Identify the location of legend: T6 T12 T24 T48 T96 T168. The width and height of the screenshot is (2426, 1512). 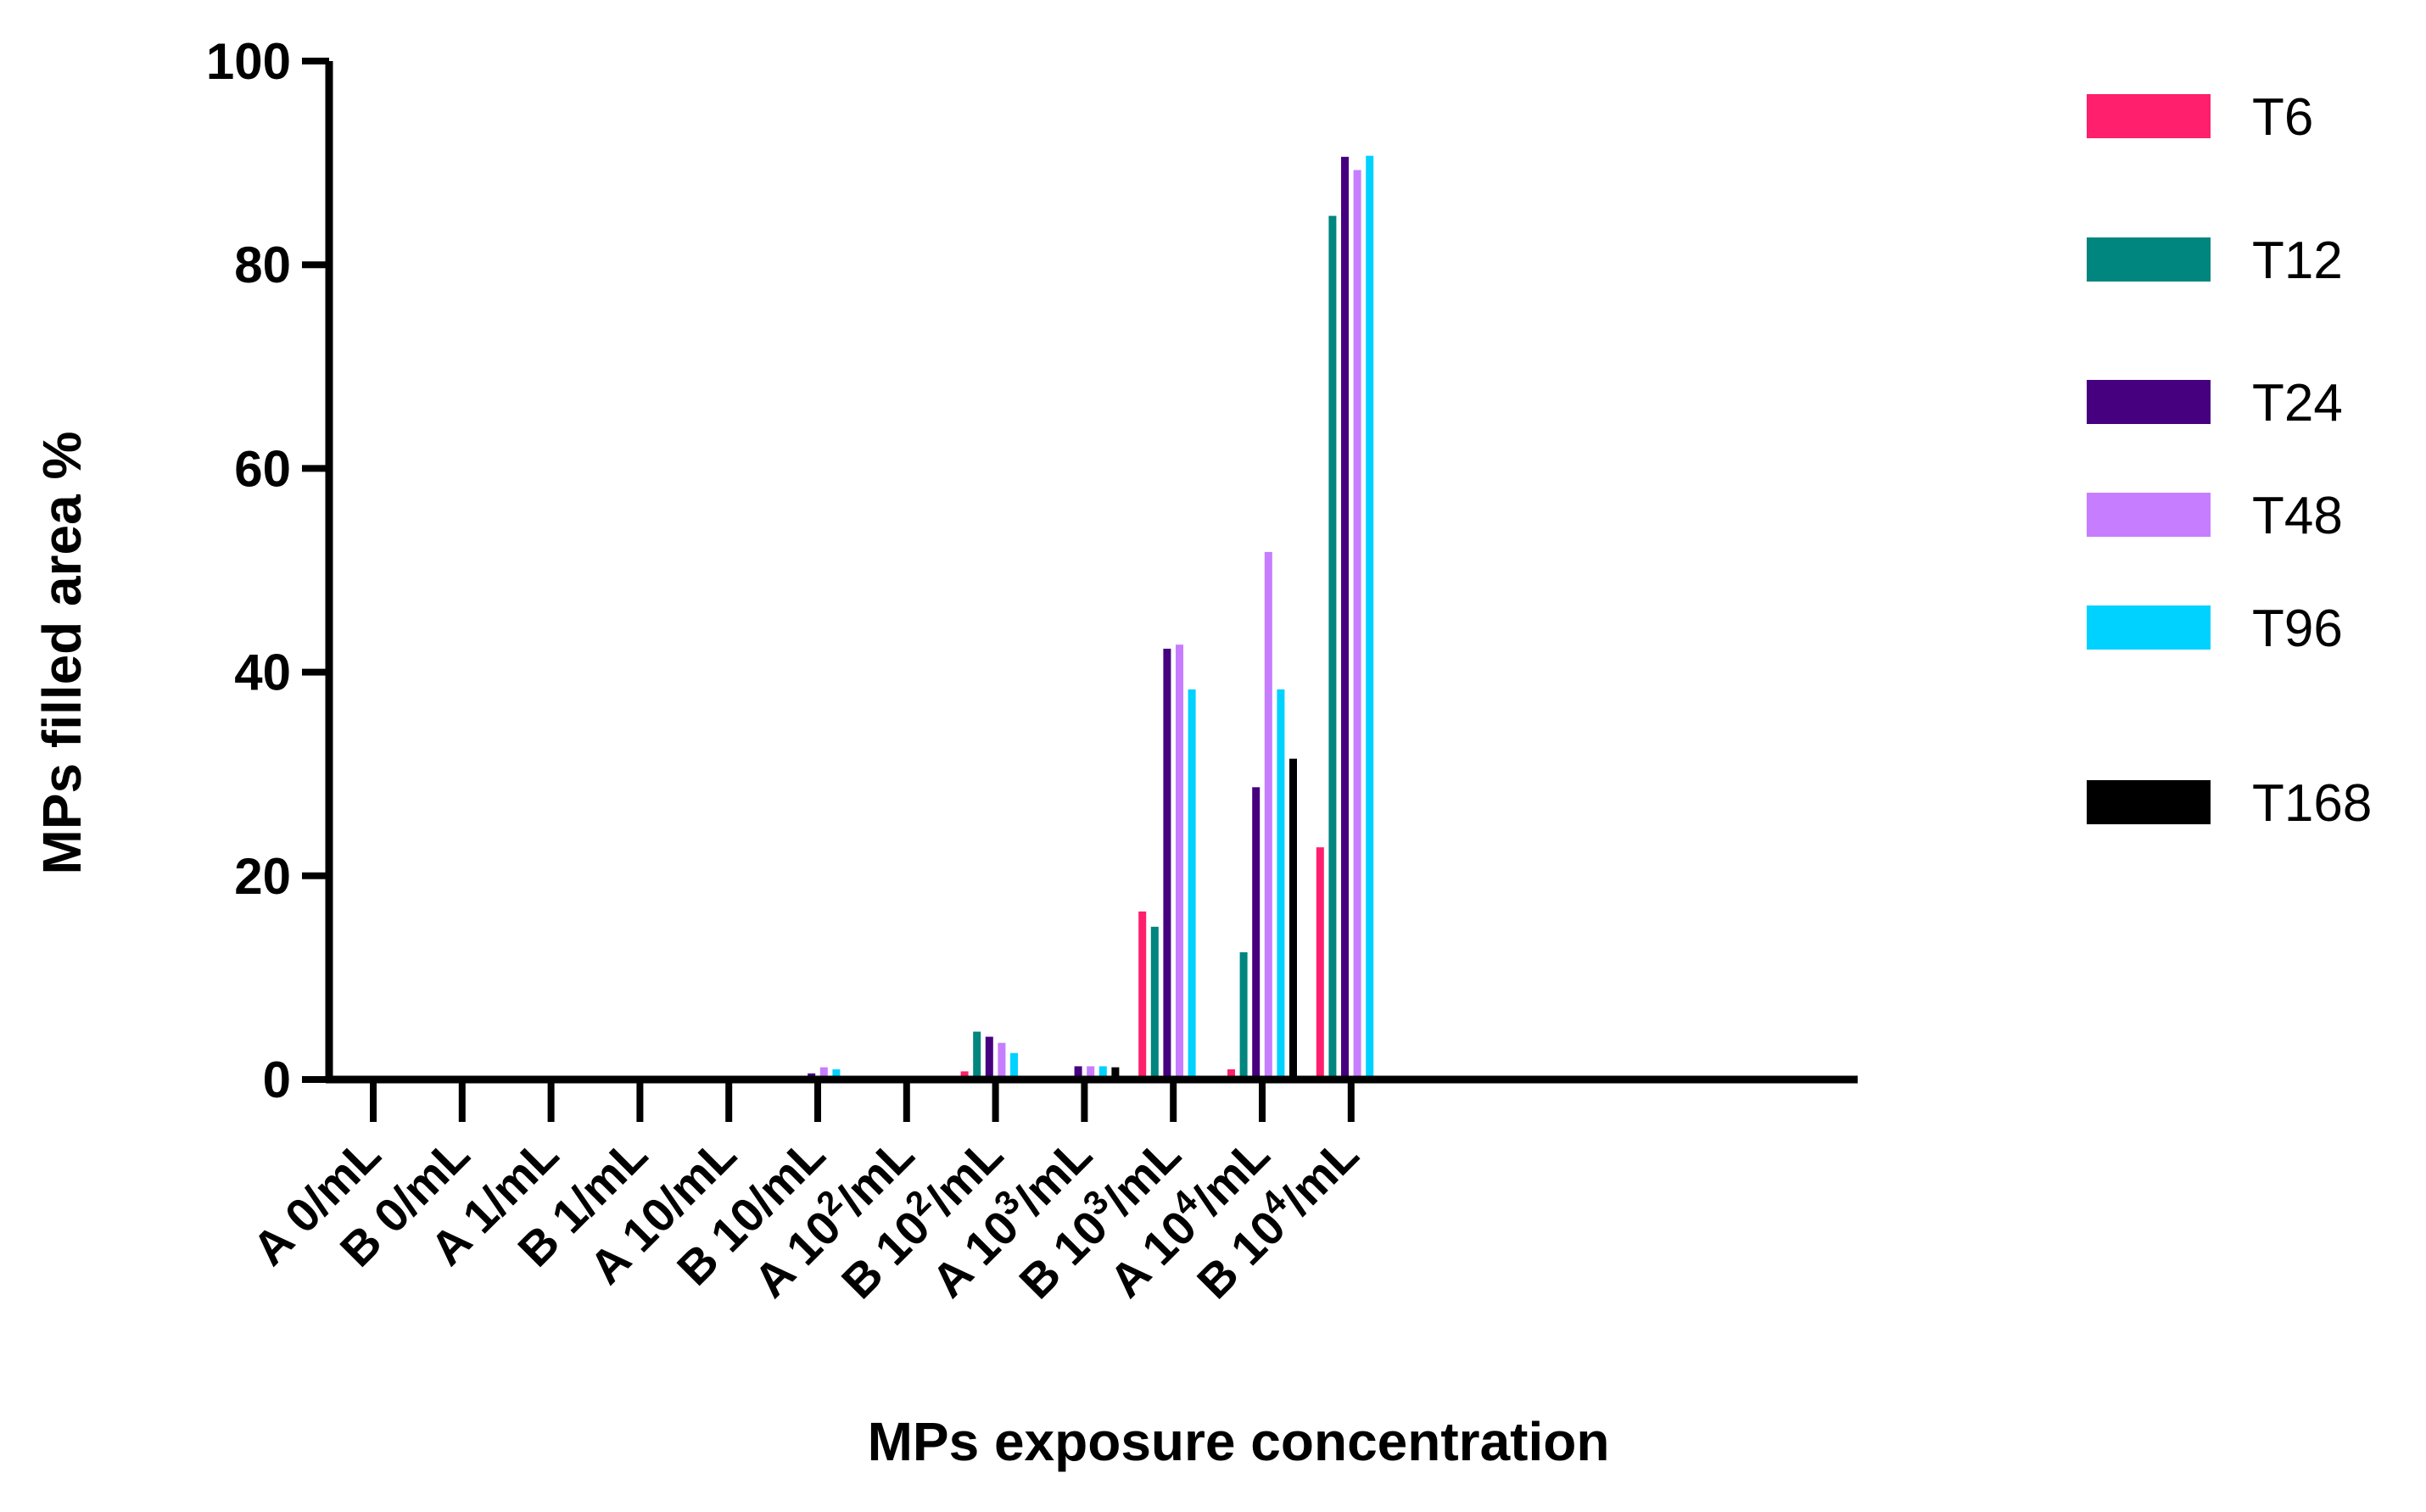
(2229, 460).